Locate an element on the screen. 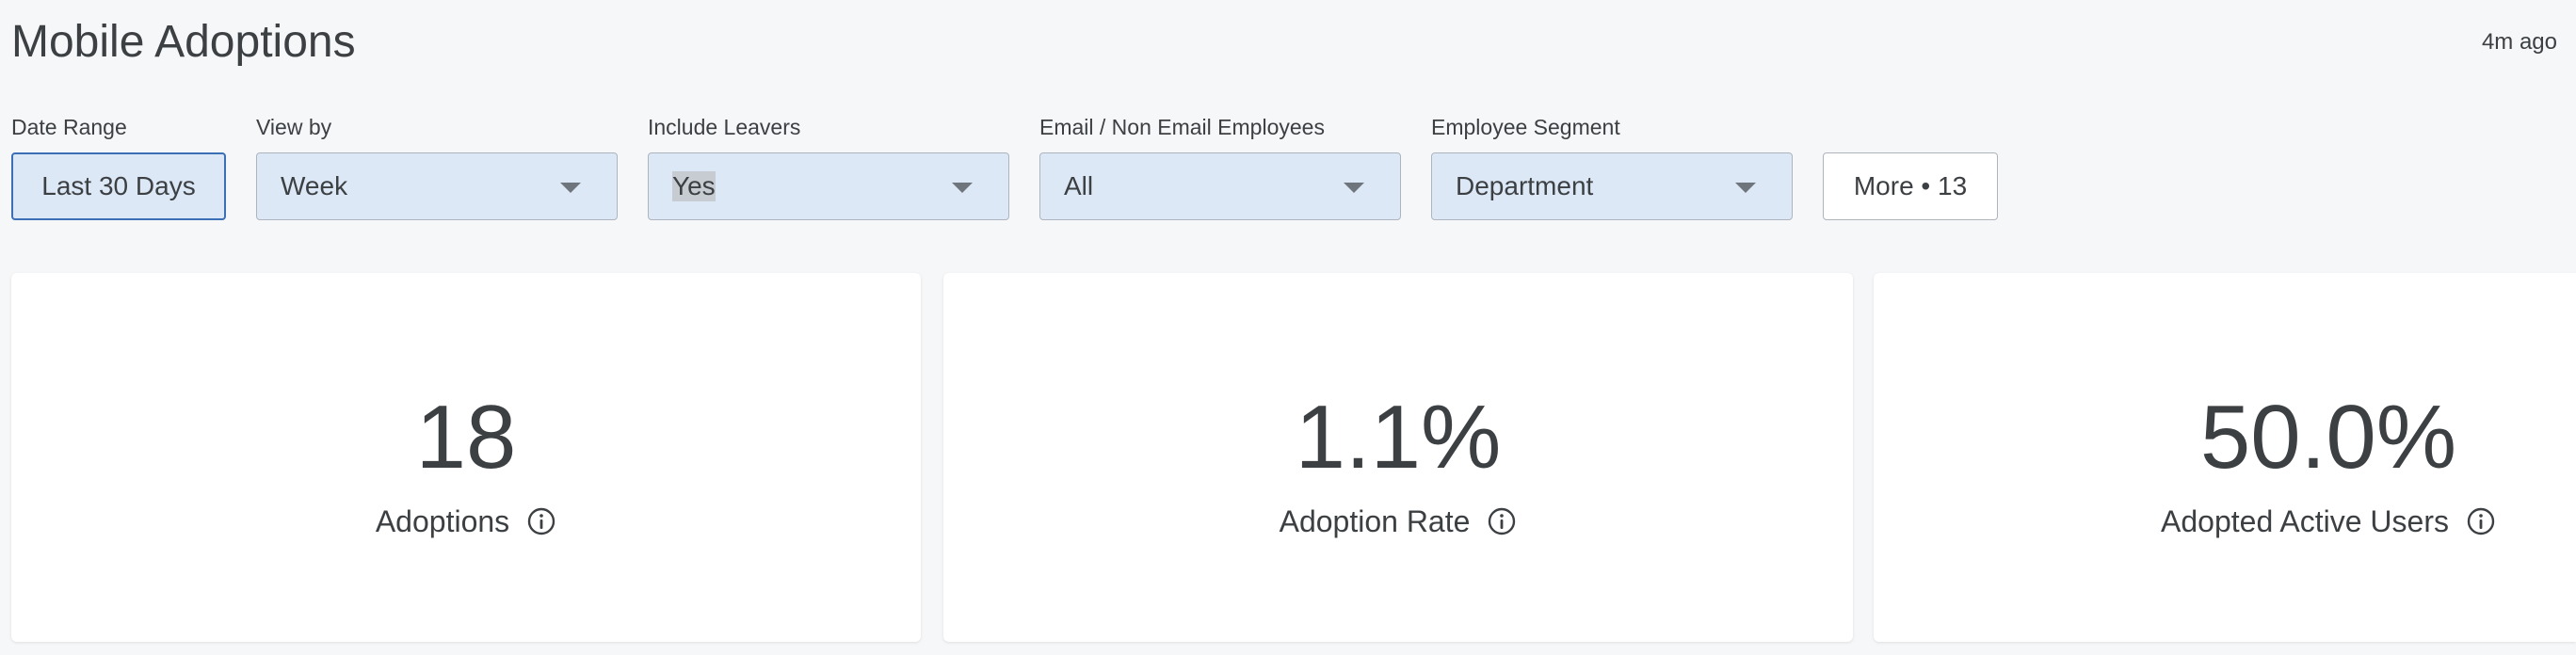 The width and height of the screenshot is (2576, 655). kpi-label-row: Adoption Rate is located at coordinates (1398, 521).